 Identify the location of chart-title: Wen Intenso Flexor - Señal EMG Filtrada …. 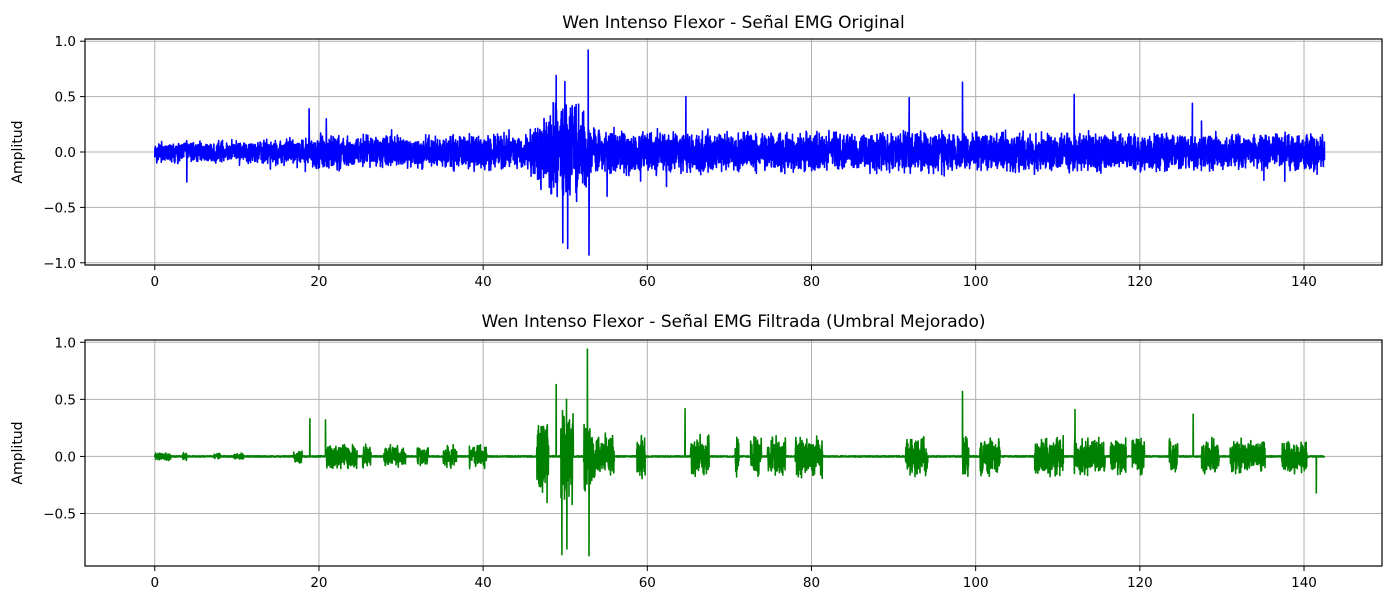
(734, 322).